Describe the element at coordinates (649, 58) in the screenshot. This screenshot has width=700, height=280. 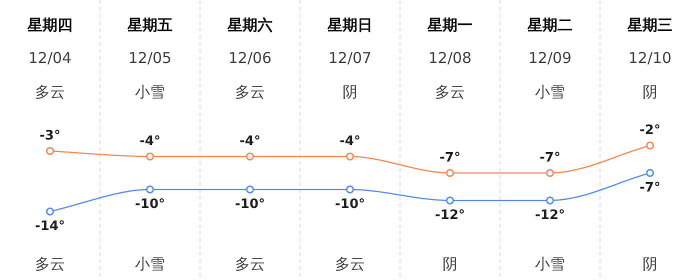
I see `x-tick-label: 星期三 12/10 阴` at that location.